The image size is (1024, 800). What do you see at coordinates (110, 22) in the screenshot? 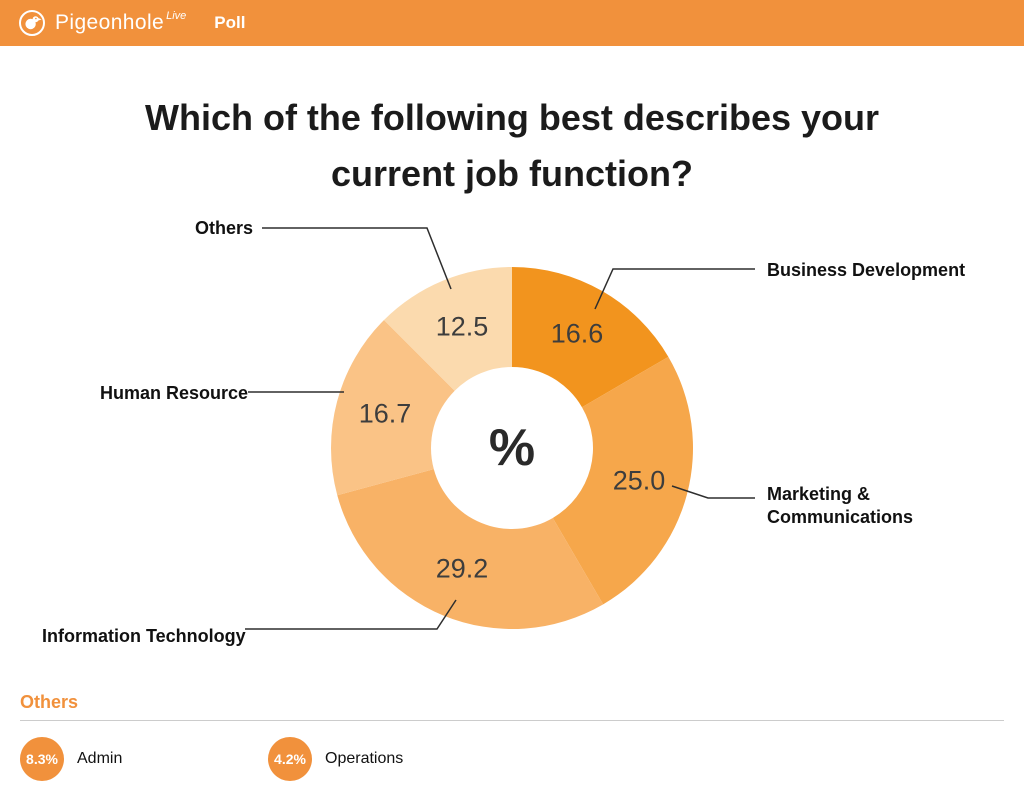
I see `brand-name: Pigeonhole` at bounding box center [110, 22].